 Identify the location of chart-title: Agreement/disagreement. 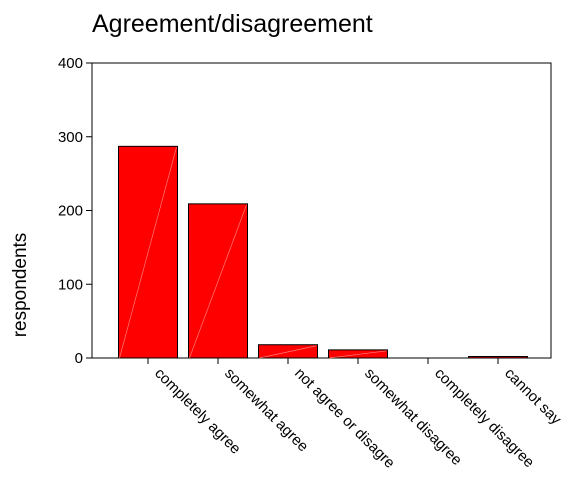
(232, 24).